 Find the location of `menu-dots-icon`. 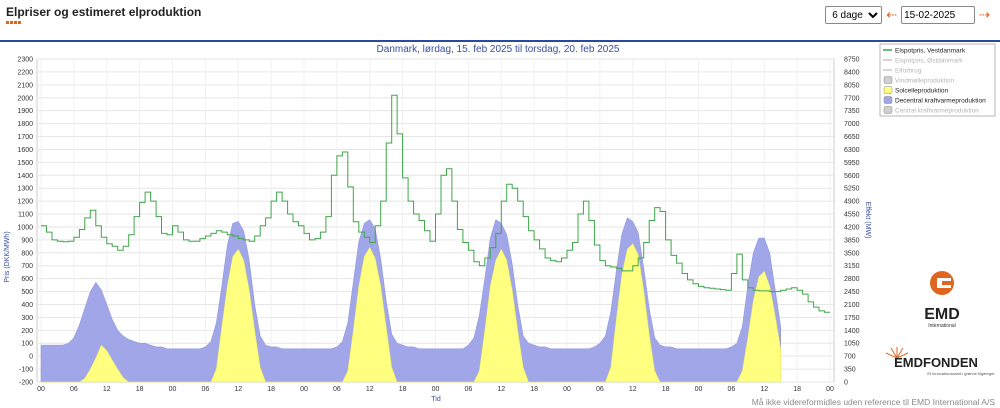

menu-dots-icon is located at coordinates (13, 22).